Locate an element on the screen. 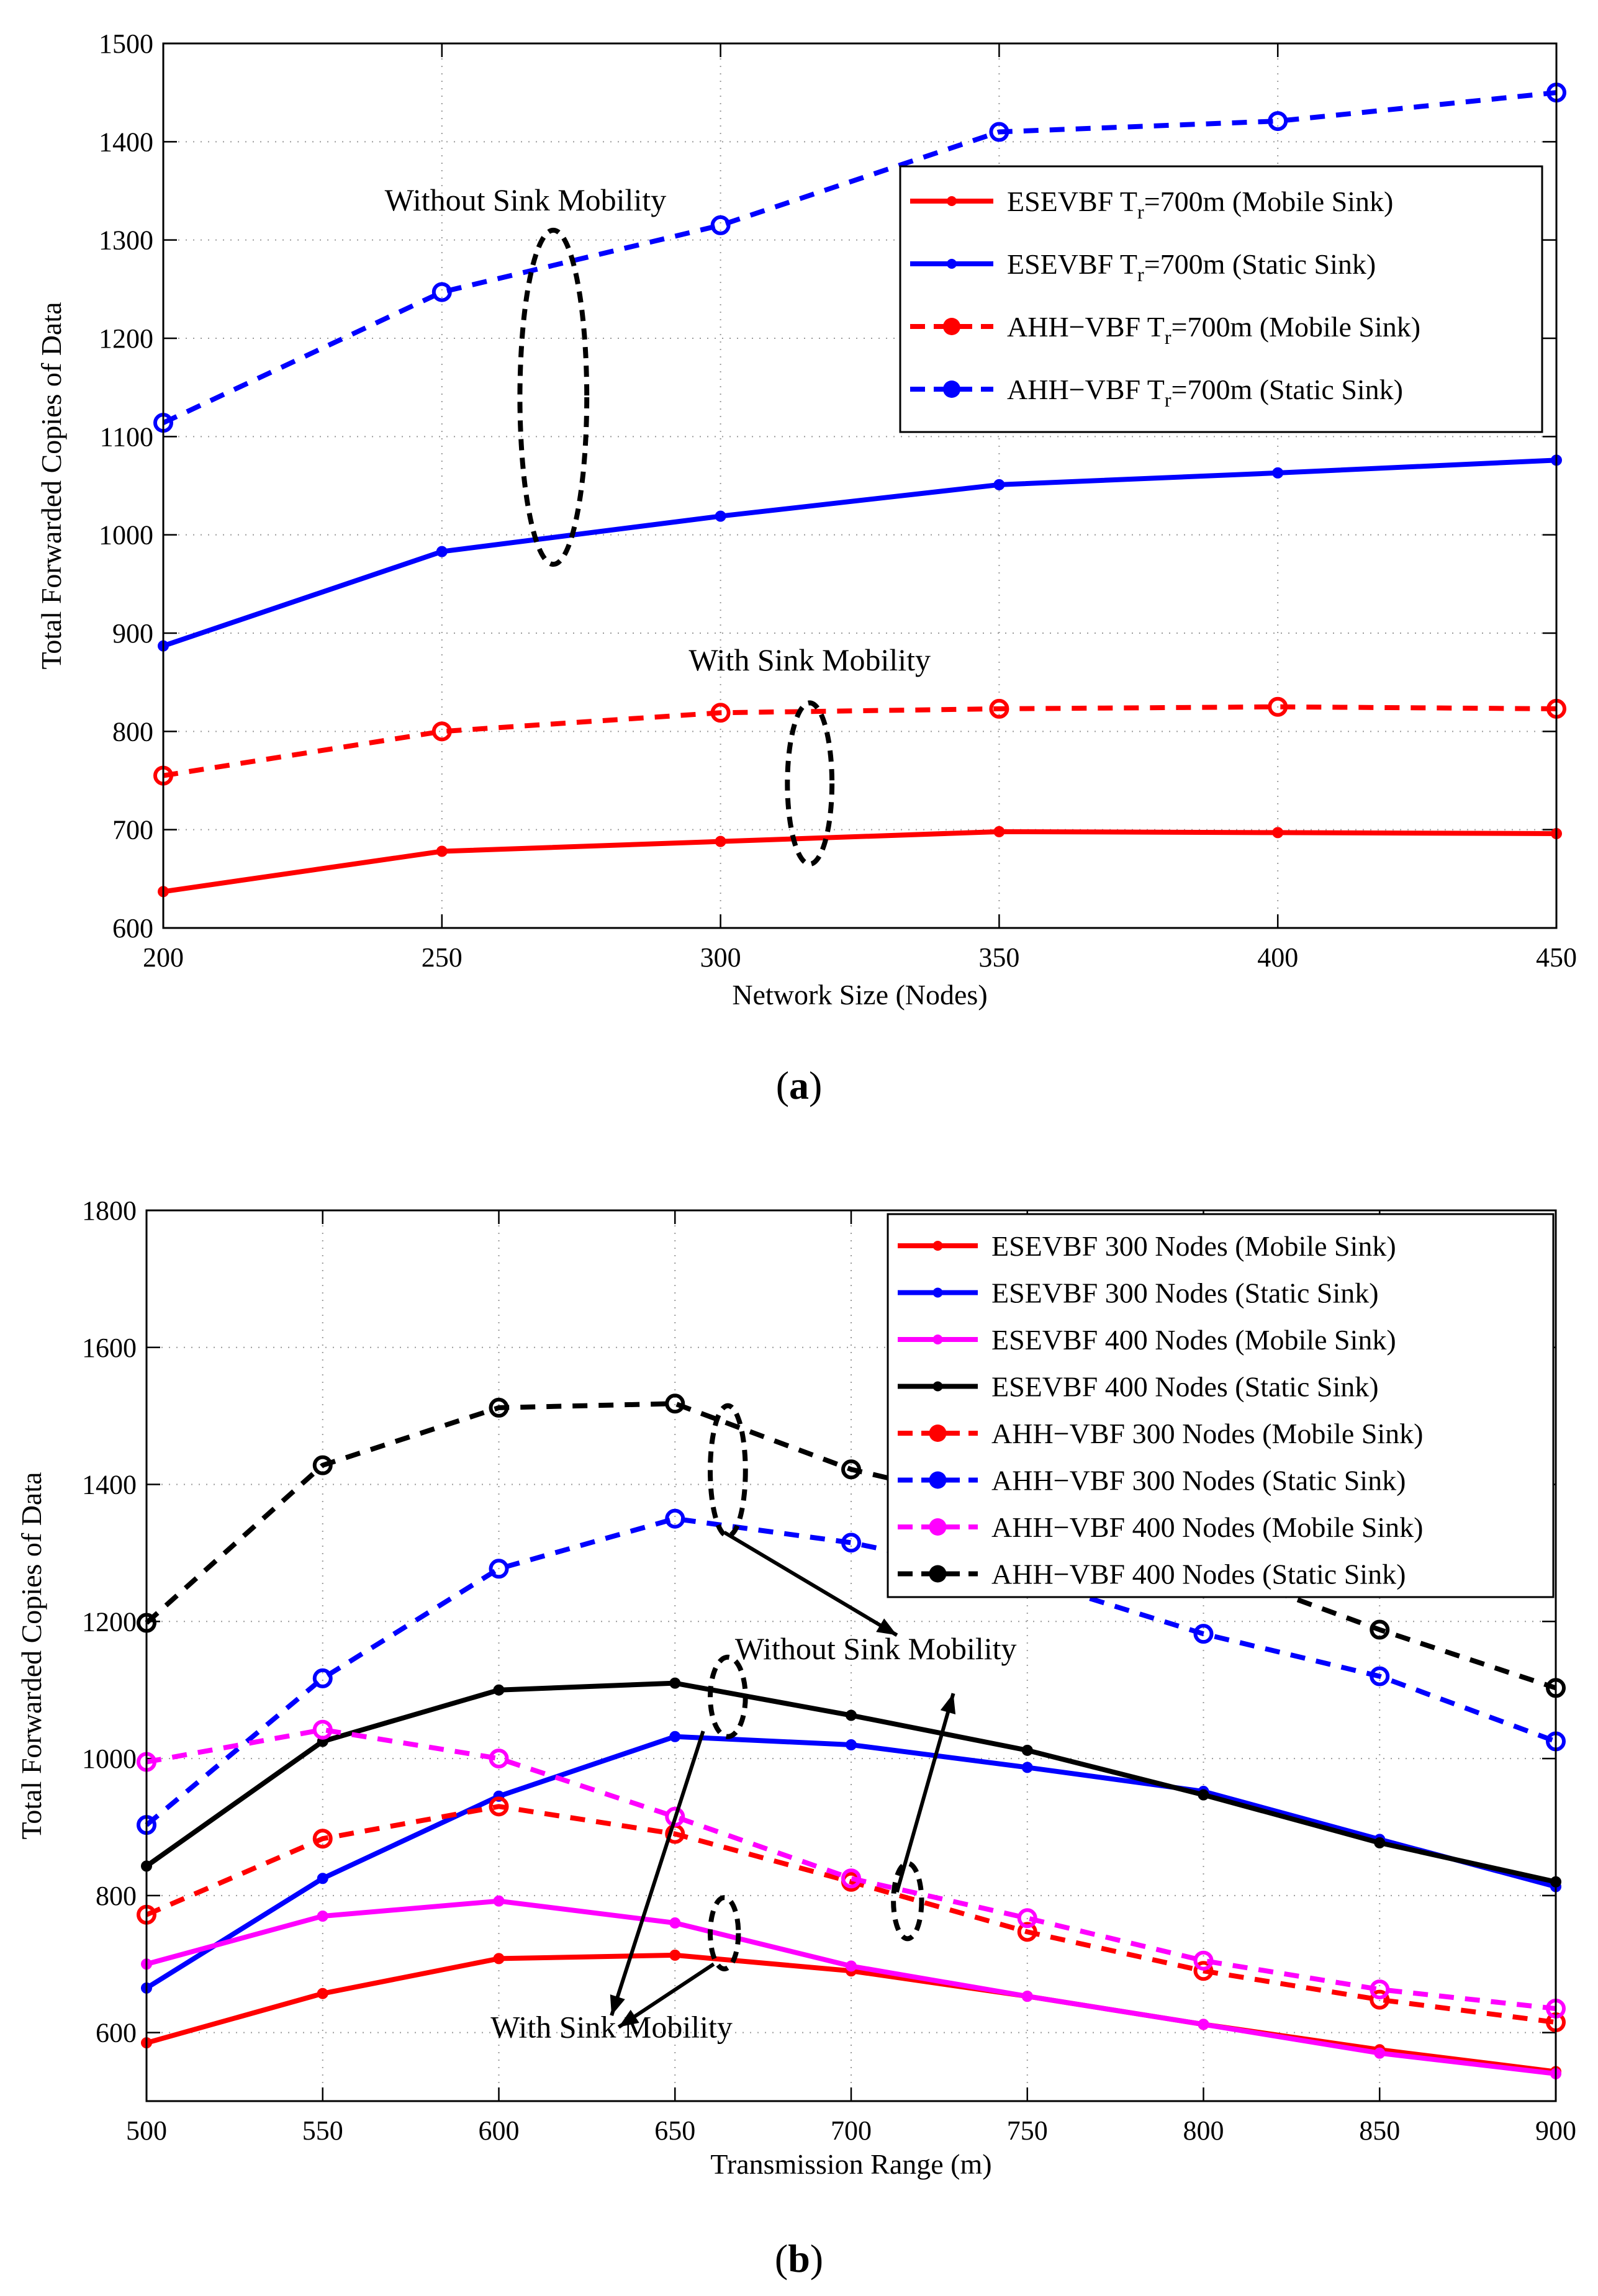 This screenshot has width=1598, height=2296. x-tick-label: 450 is located at coordinates (1557, 957).